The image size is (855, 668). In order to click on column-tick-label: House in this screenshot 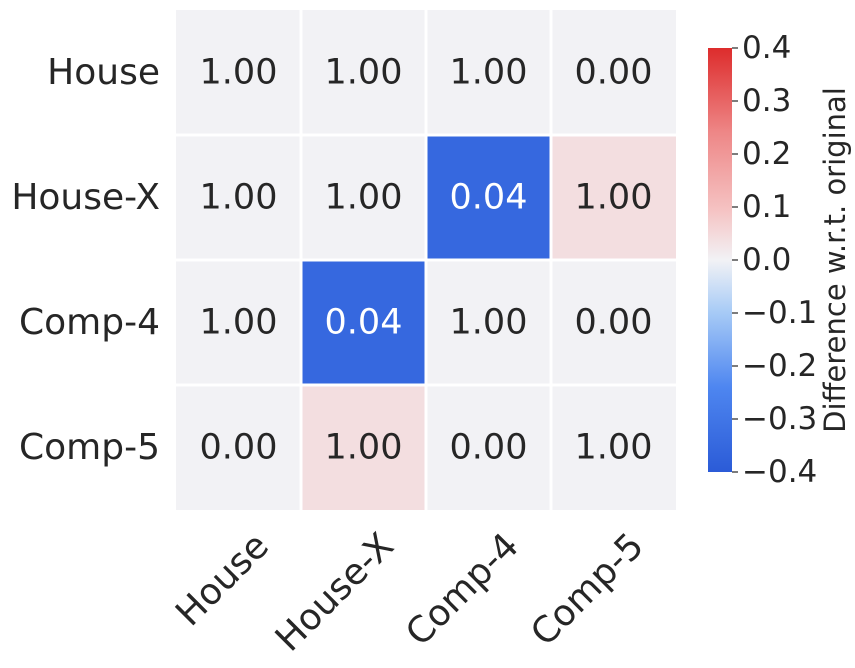, I will do `click(222, 579)`.